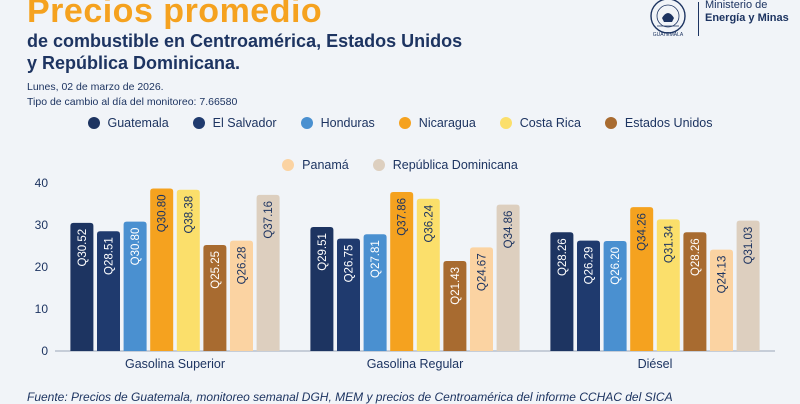 The height and width of the screenshot is (404, 800). What do you see at coordinates (42, 183) in the screenshot?
I see `y-tick-label: 40` at bounding box center [42, 183].